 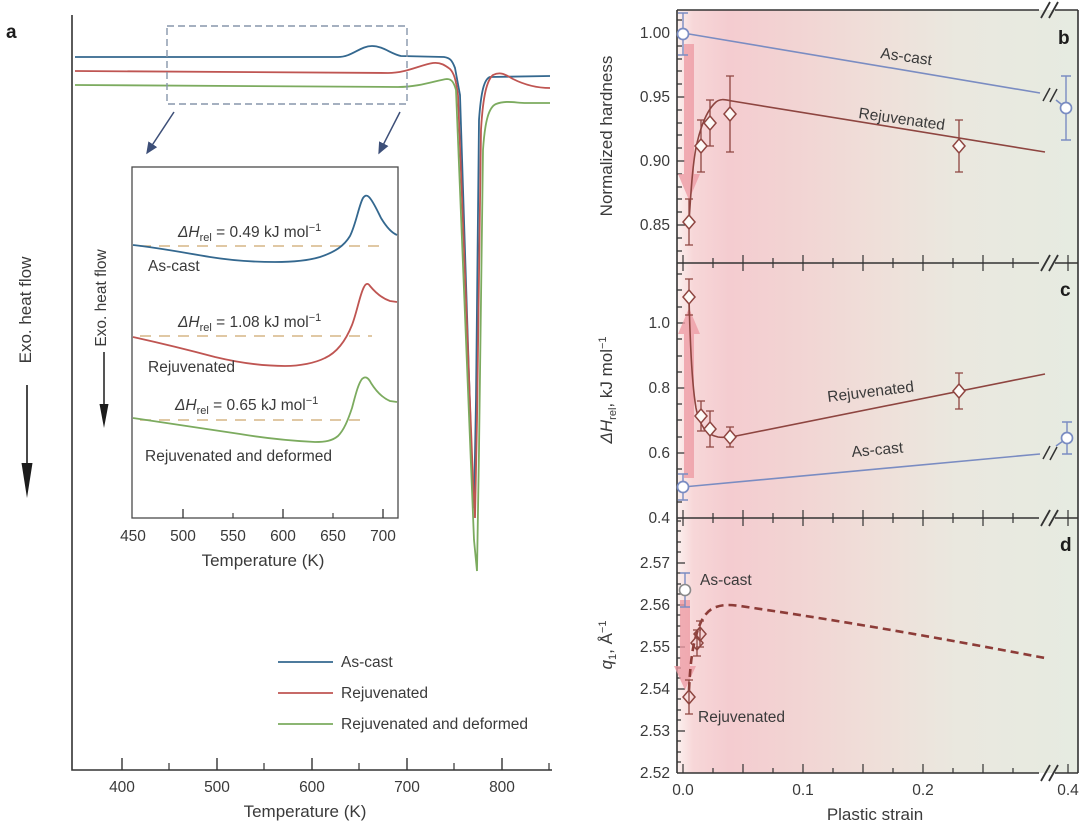 What do you see at coordinates (824, 367) in the screenshot?
I see `panel-c-rejuvenated-points` at bounding box center [824, 367].